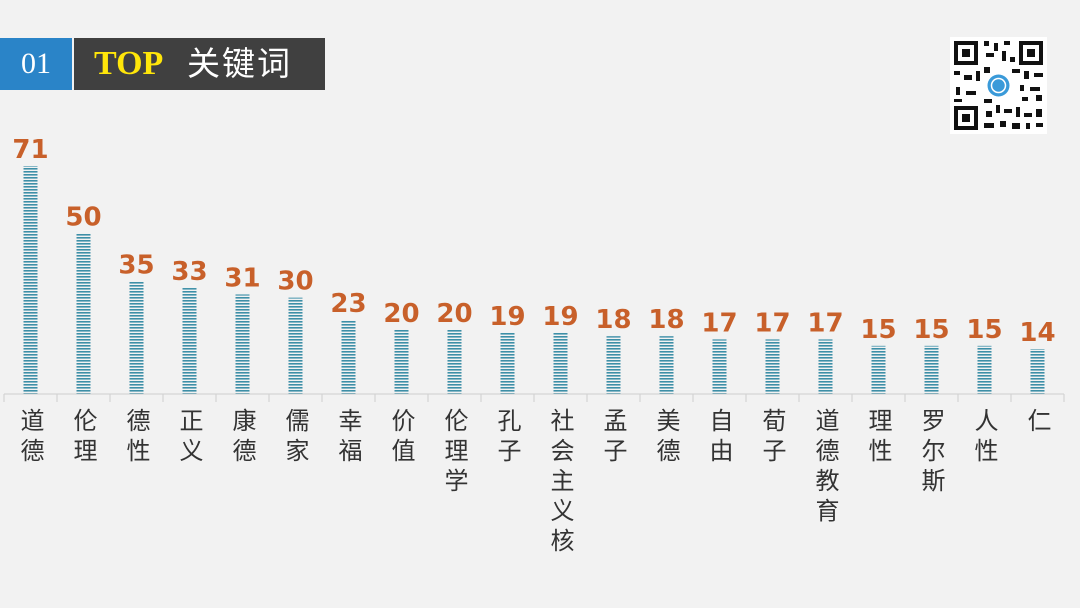 Image resolution: width=1080 pixels, height=608 pixels. I want to click on value-label: 71, so click(30, 150).